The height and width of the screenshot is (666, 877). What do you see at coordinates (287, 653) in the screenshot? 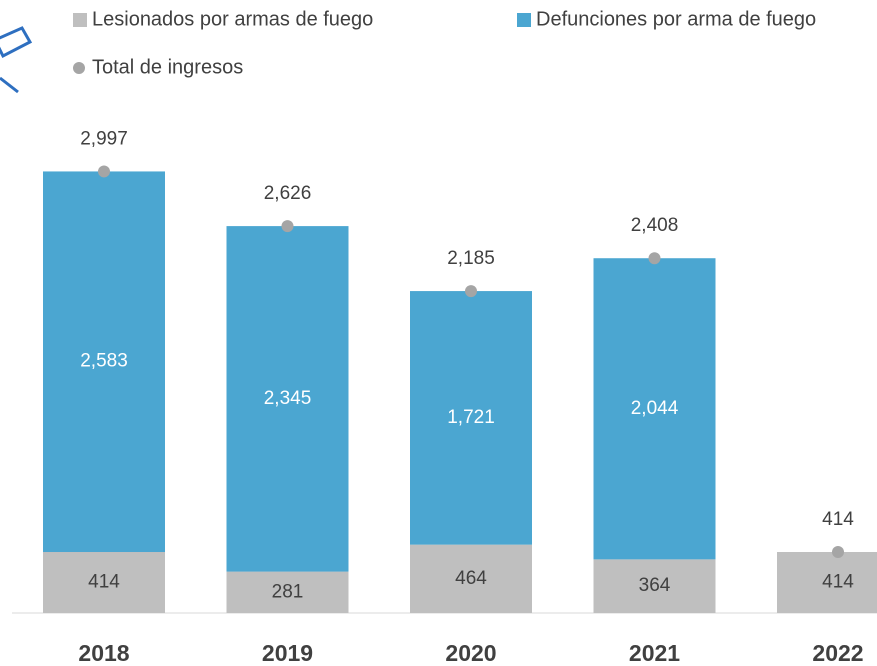
I see `x-tick-label: 2019` at bounding box center [287, 653].